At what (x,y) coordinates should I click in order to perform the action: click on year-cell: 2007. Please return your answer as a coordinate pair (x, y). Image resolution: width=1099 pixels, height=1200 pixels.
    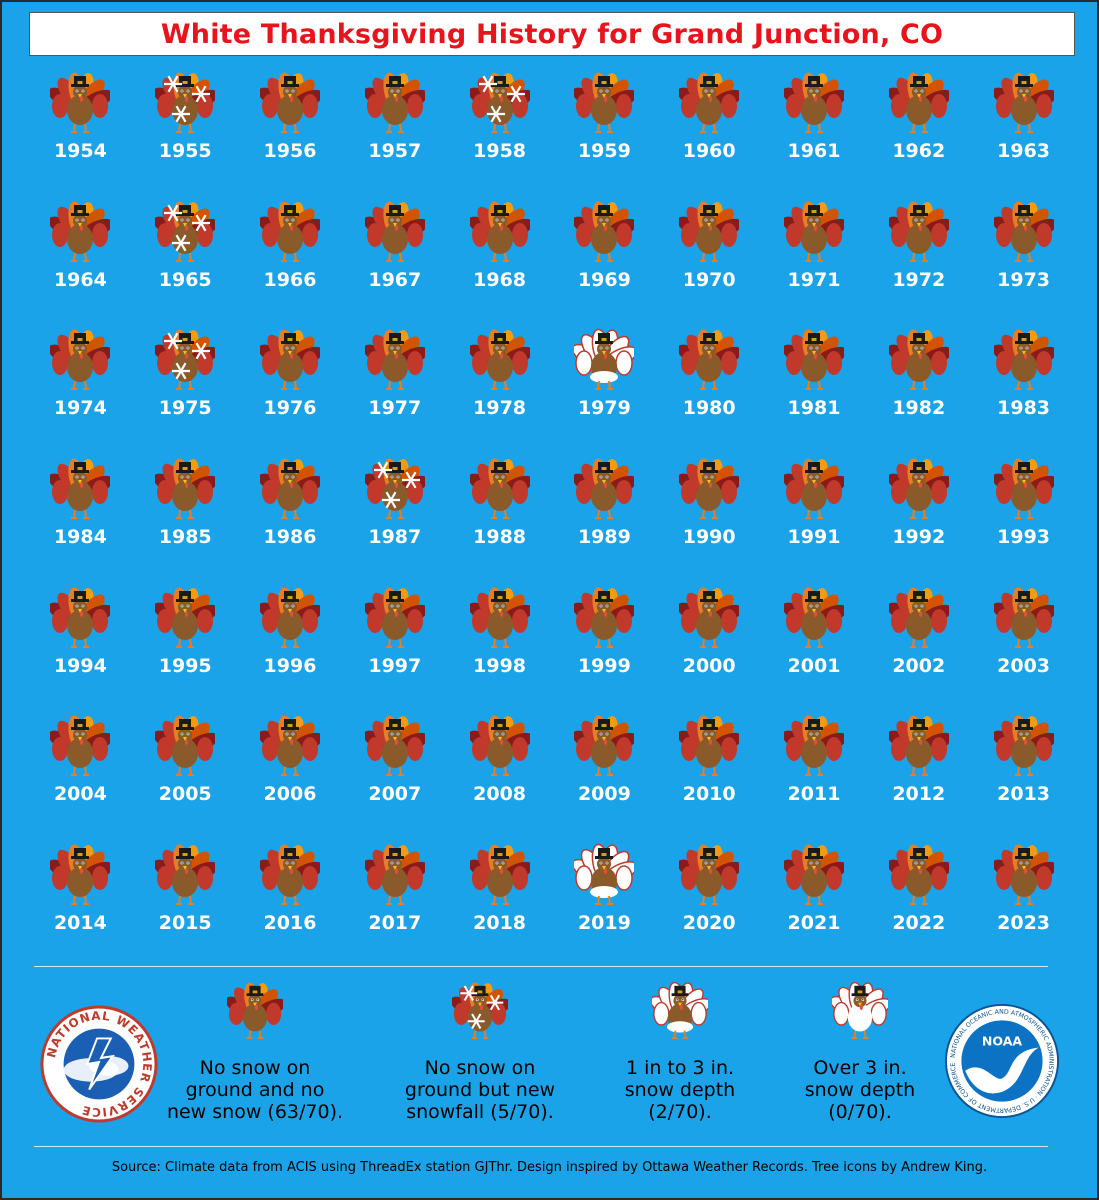
    Looking at the image, I should click on (394, 777).